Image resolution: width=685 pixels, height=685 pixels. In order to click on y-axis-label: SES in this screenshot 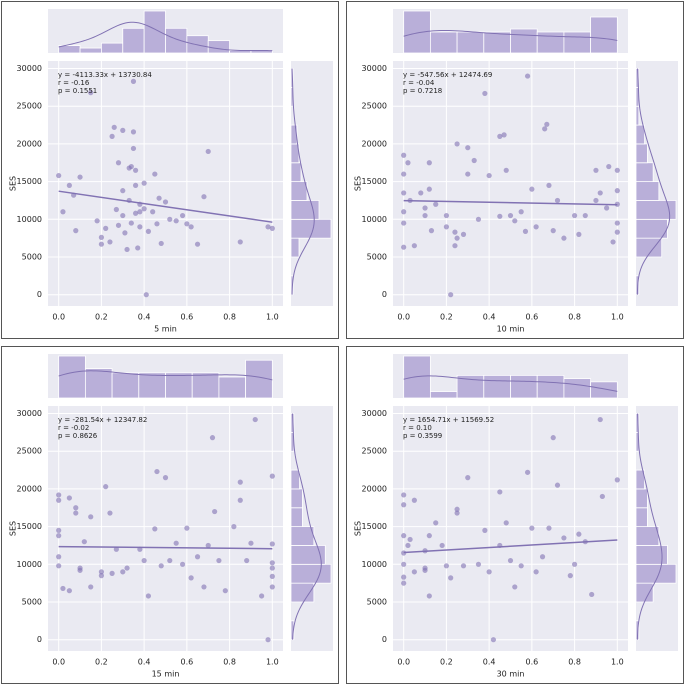, I will do `click(13, 183)`.